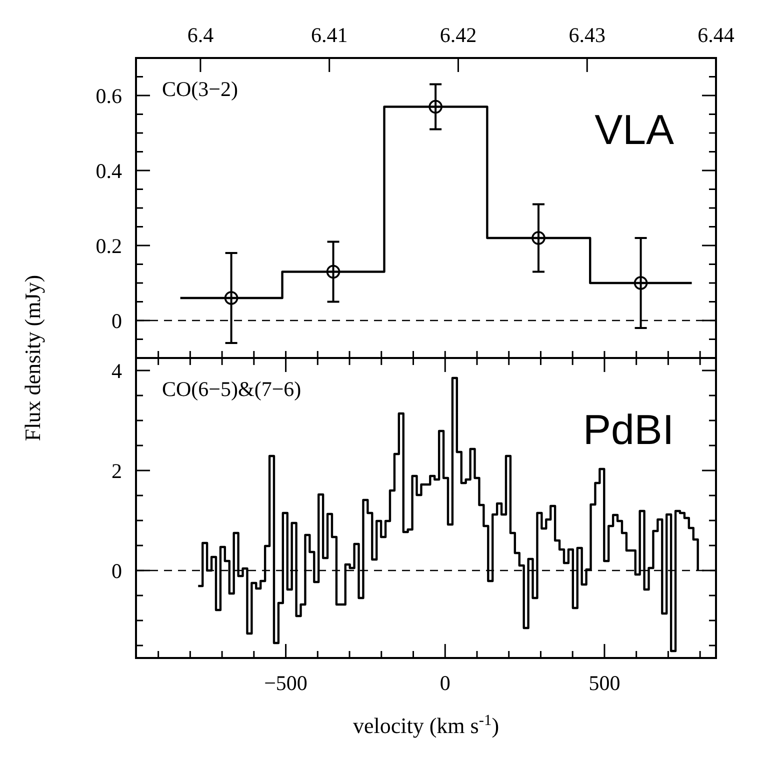  I want to click on x2-tick-label: 6.42, so click(458, 35).